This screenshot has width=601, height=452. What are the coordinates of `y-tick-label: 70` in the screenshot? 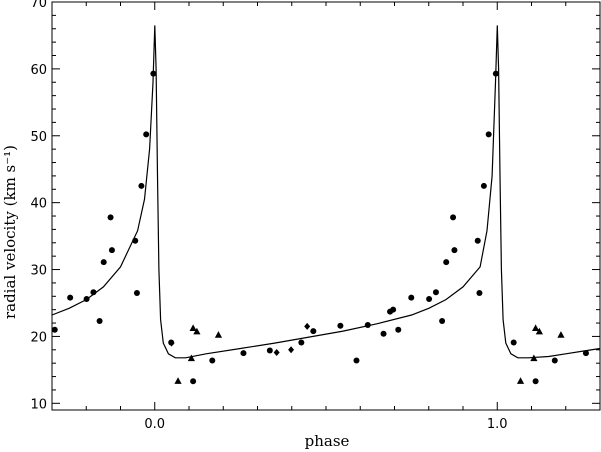 It's located at (38, 5).